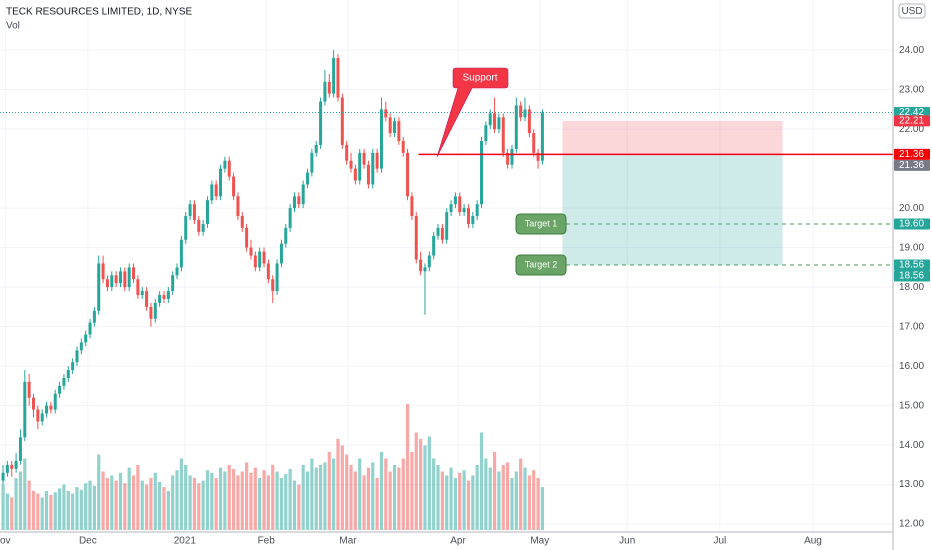 The height and width of the screenshot is (550, 932). What do you see at coordinates (267, 541) in the screenshot?
I see `x-tick-label: Feb` at bounding box center [267, 541].